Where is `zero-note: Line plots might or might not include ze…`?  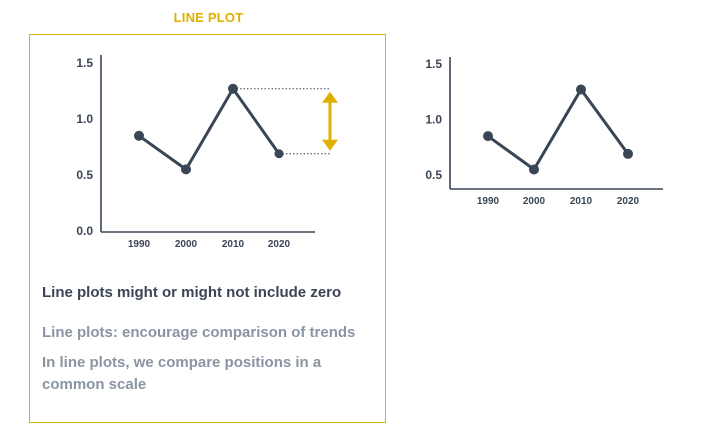
zero-note: Line plots might or might not include ze… is located at coordinates (192, 292).